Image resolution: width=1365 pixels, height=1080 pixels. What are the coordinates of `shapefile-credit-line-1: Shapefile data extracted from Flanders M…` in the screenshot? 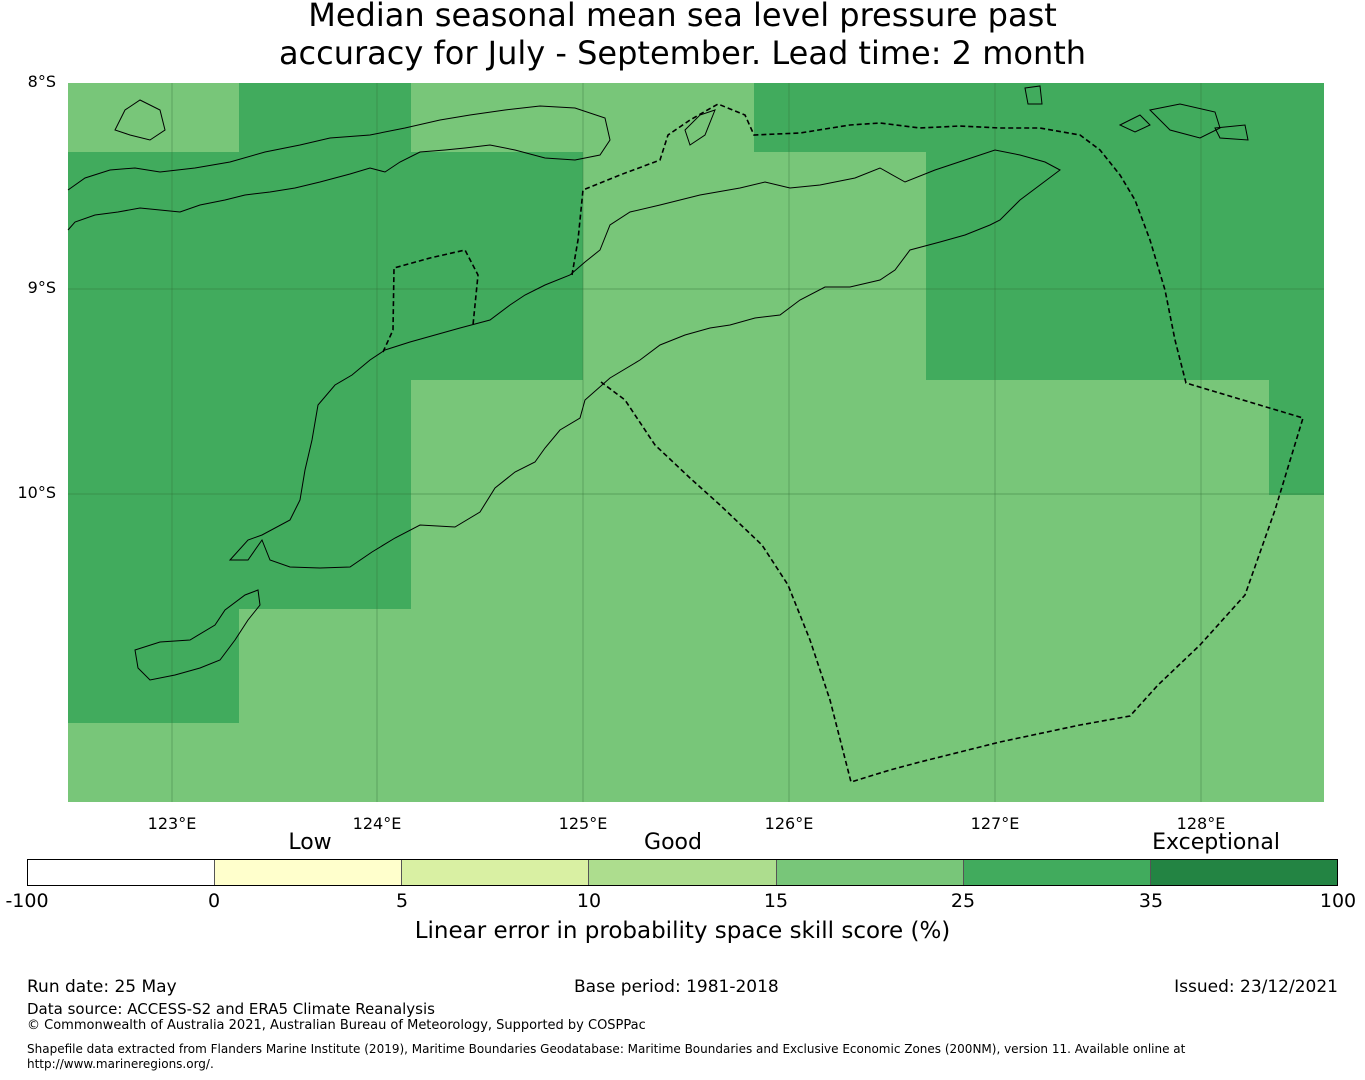 It's located at (606, 1049).